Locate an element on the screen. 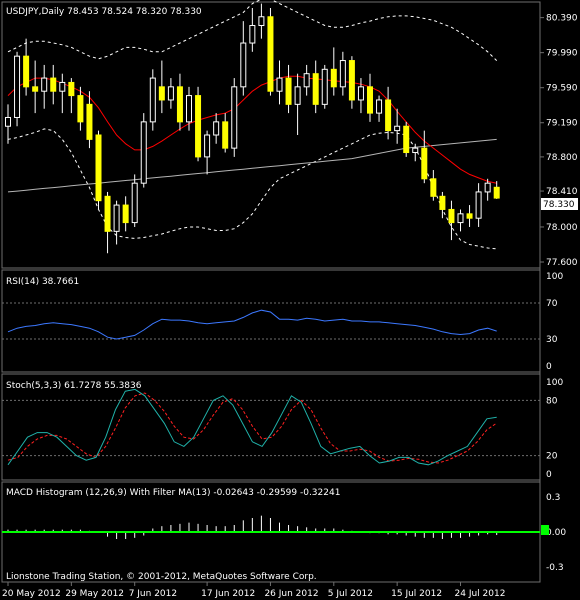 The height and width of the screenshot is (600, 580). time-tick-label: 20 May 2012 is located at coordinates (31, 594).